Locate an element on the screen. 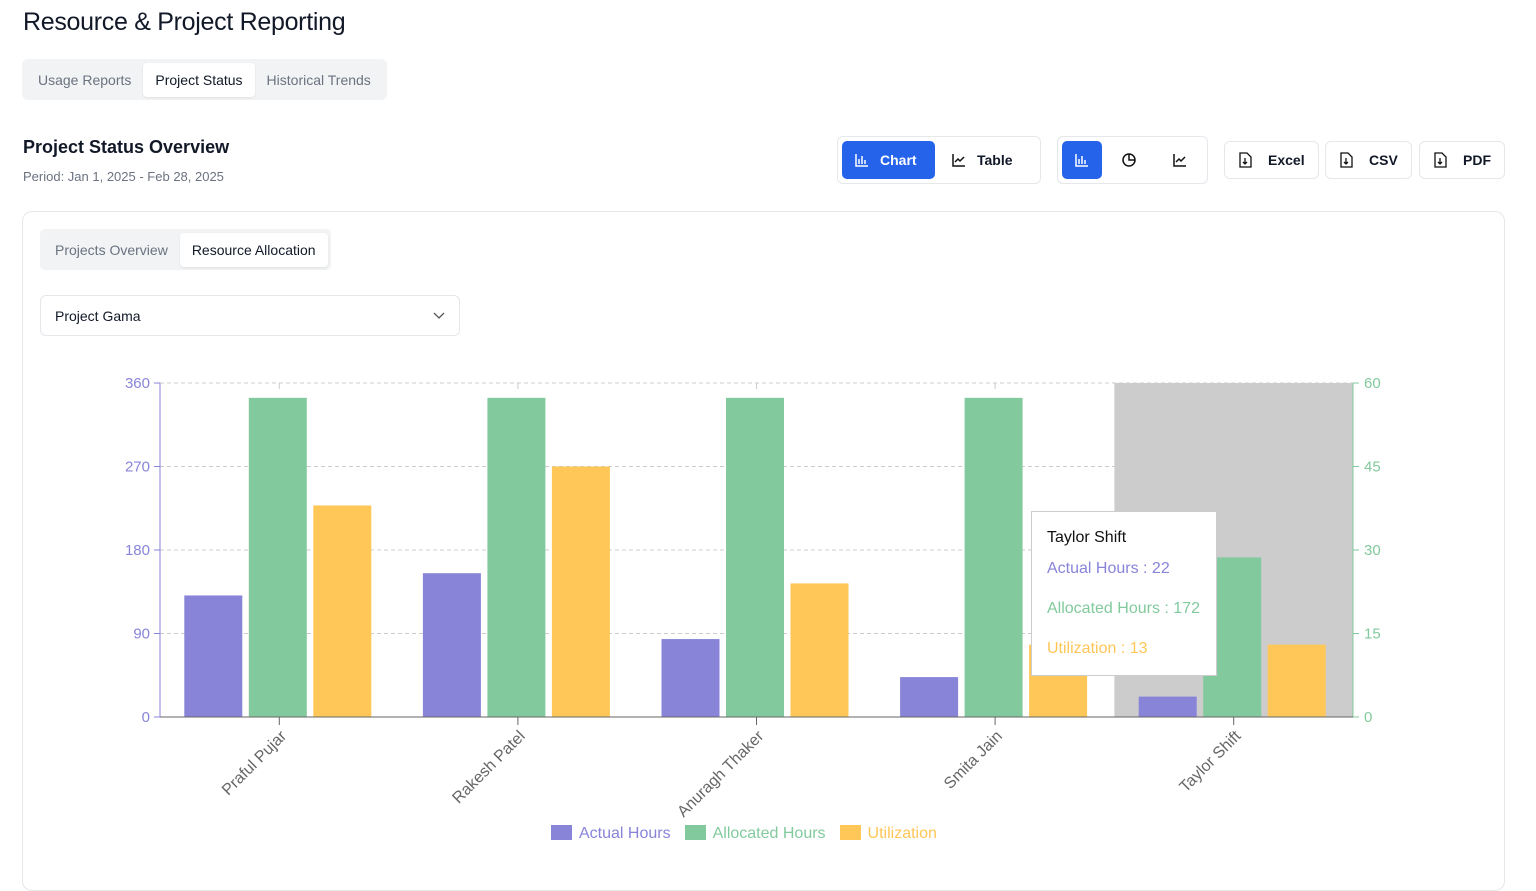 The image size is (1536, 891). tab-usage-reports: Usage Reports is located at coordinates (85, 79).